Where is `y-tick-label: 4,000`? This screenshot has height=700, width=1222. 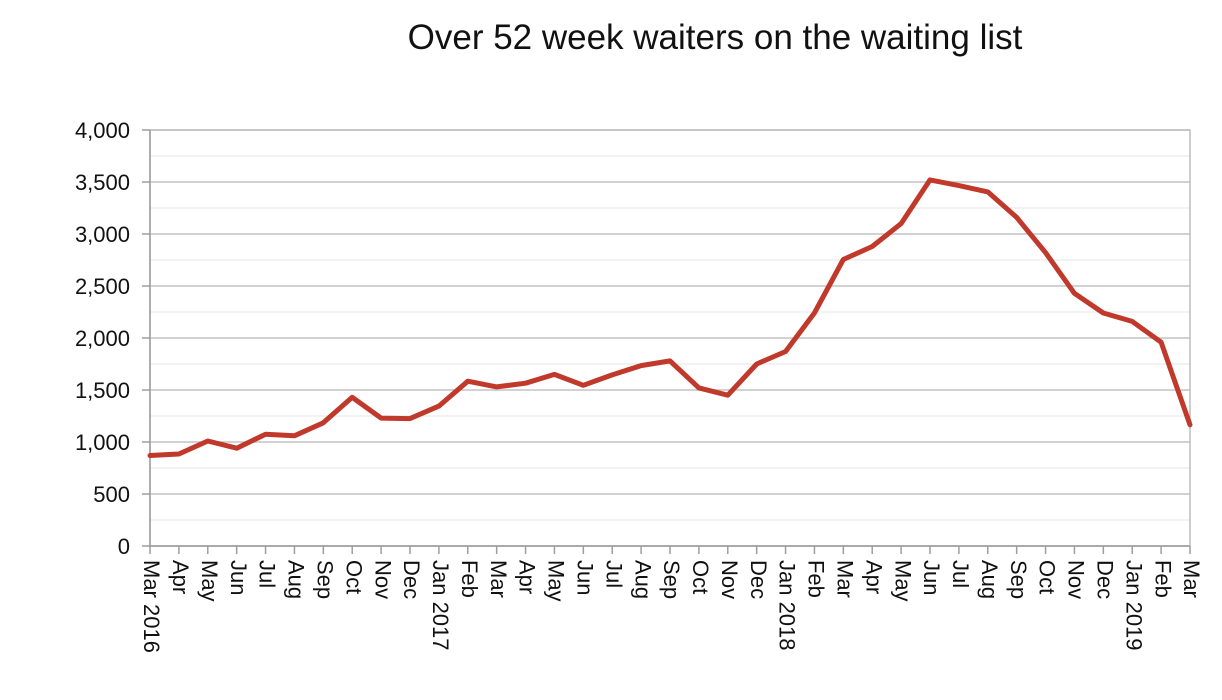
y-tick-label: 4,000 is located at coordinates (102, 130).